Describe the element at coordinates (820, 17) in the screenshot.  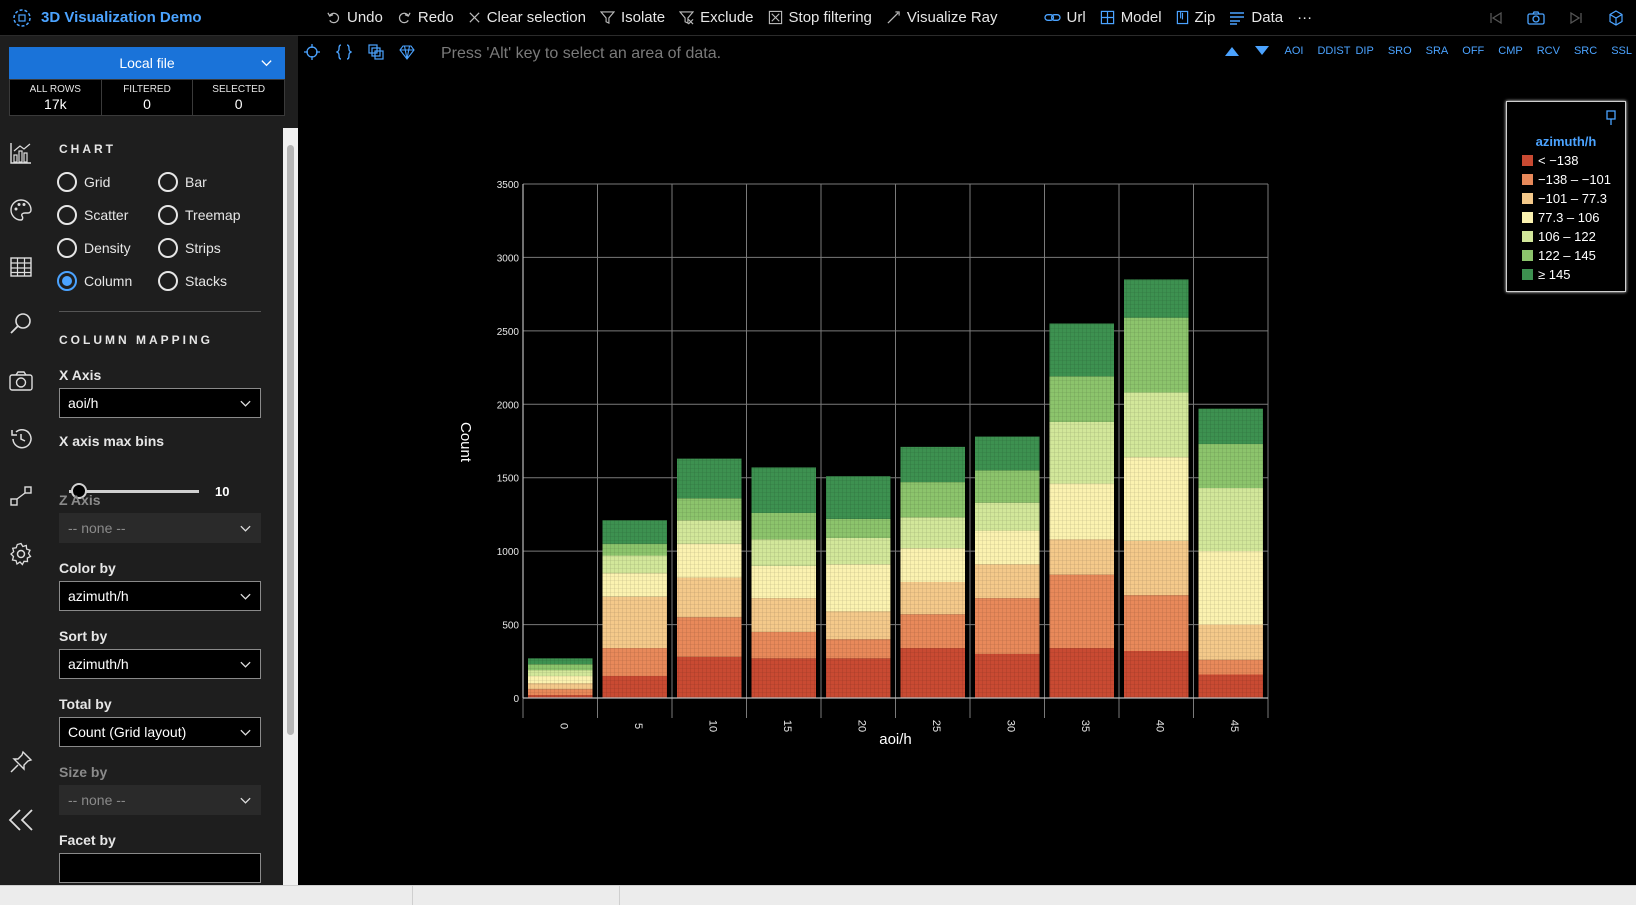
I see `stop-filtering-button: Stop filtering` at that location.